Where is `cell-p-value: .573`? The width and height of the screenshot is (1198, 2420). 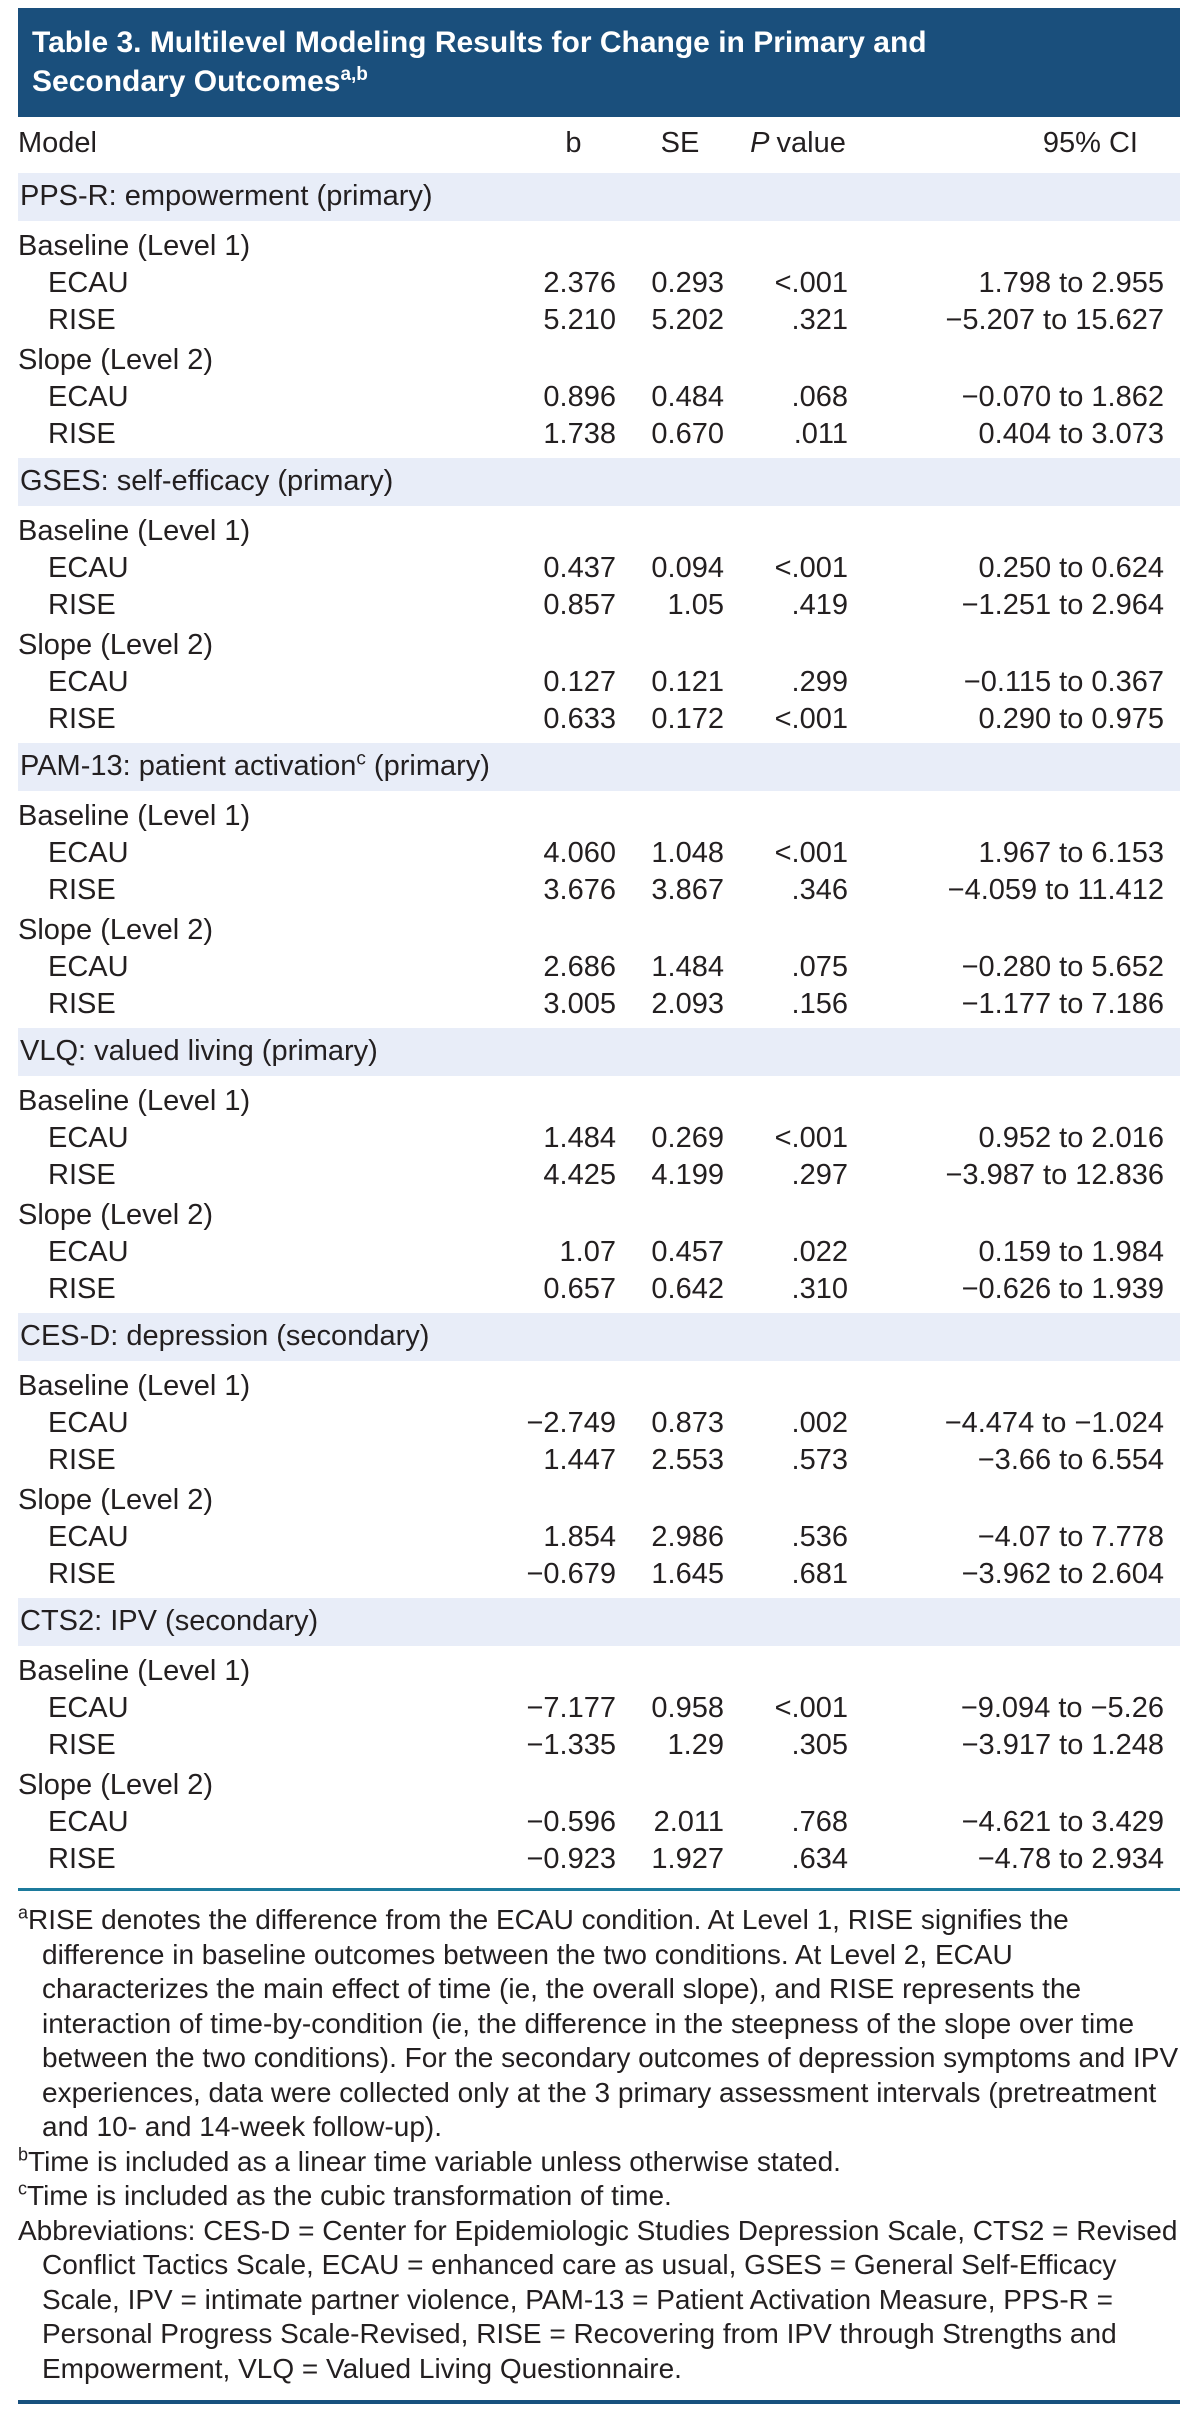
cell-p-value: .573 is located at coordinates (819, 1460).